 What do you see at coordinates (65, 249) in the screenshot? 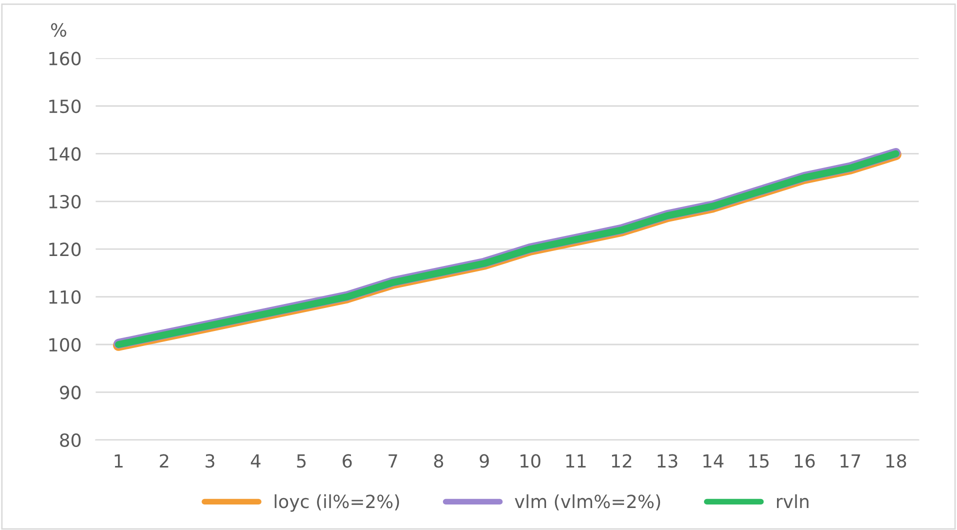
I see `y-tick-label: 120` at bounding box center [65, 249].